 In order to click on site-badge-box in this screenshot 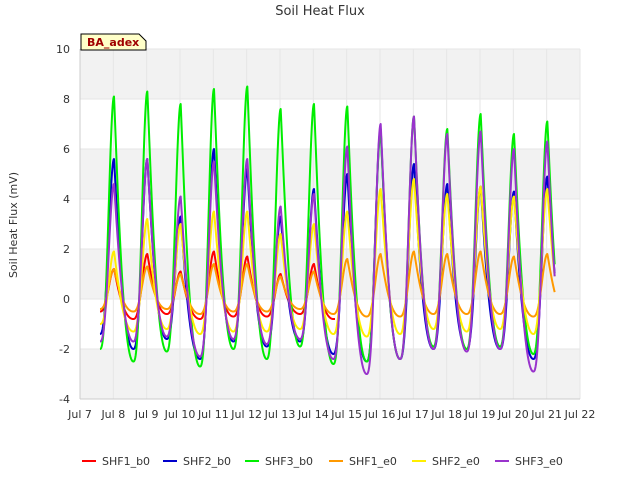, I will do `click(113, 42)`.